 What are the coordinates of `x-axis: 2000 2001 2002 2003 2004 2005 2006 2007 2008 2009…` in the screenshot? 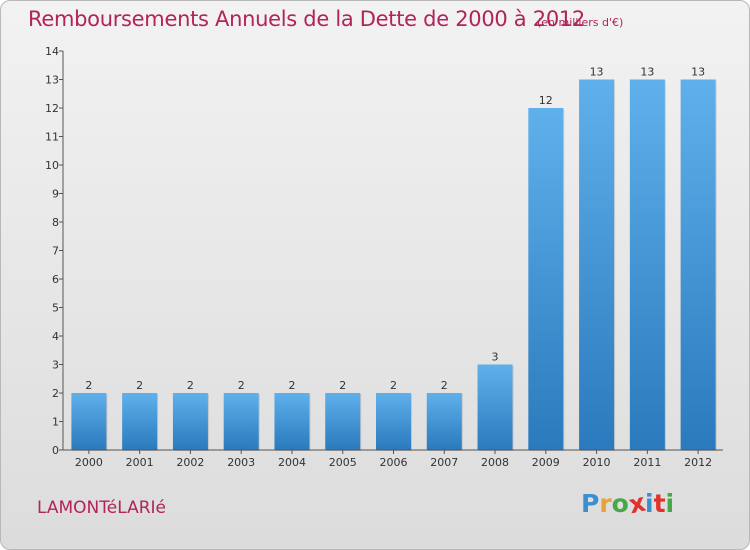 It's located at (393, 459).